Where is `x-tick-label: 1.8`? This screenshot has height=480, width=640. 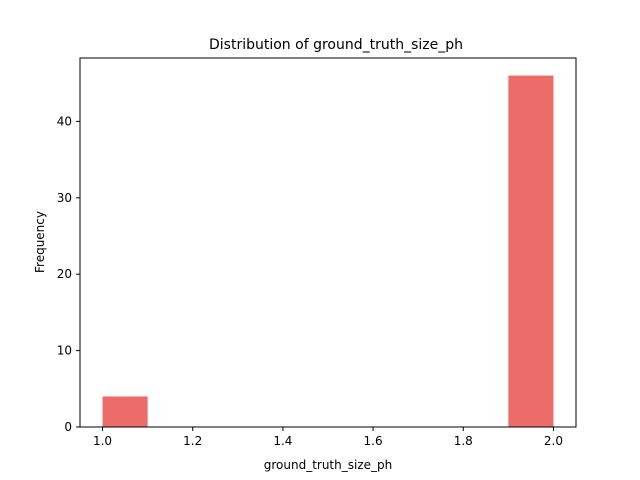 x-tick-label: 1.8 is located at coordinates (463, 441).